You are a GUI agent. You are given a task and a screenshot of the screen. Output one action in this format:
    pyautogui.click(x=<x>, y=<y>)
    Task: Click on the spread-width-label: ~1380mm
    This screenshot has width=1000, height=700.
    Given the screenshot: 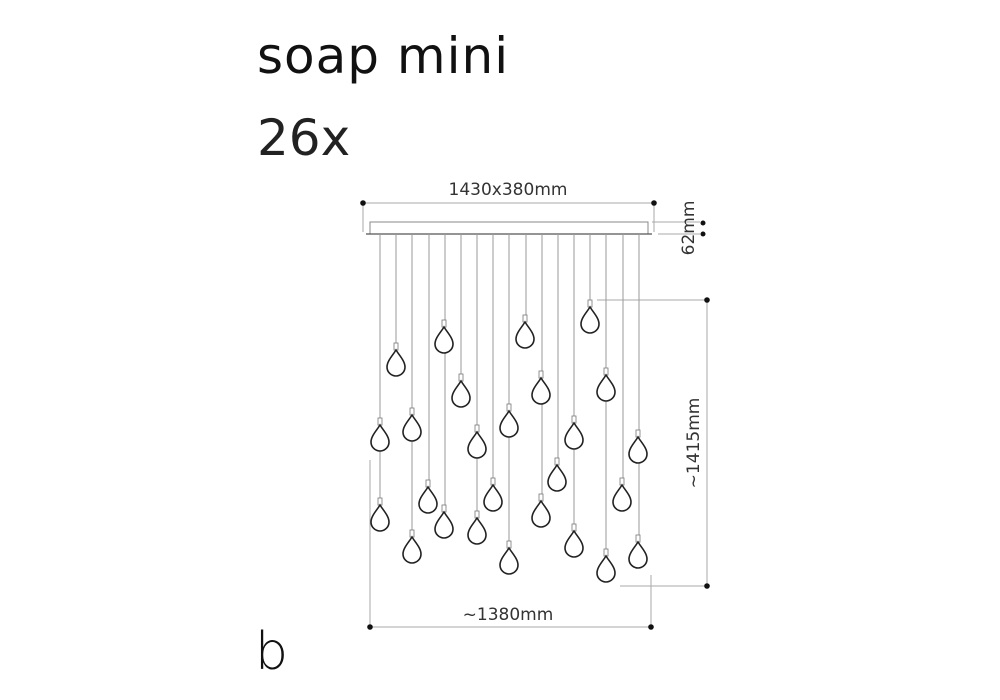 What is the action you would take?
    pyautogui.click(x=508, y=615)
    